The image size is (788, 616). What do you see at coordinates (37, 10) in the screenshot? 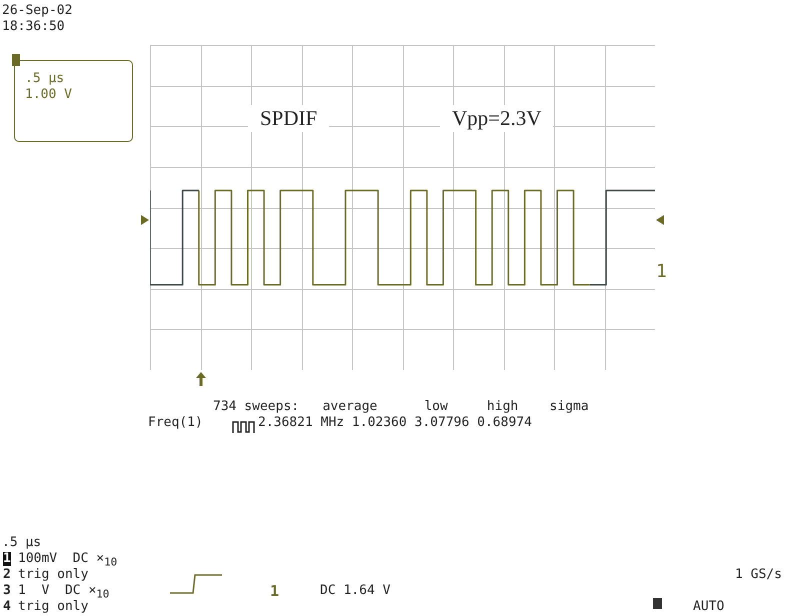
I see `text: 26-Sep-02` at bounding box center [37, 10].